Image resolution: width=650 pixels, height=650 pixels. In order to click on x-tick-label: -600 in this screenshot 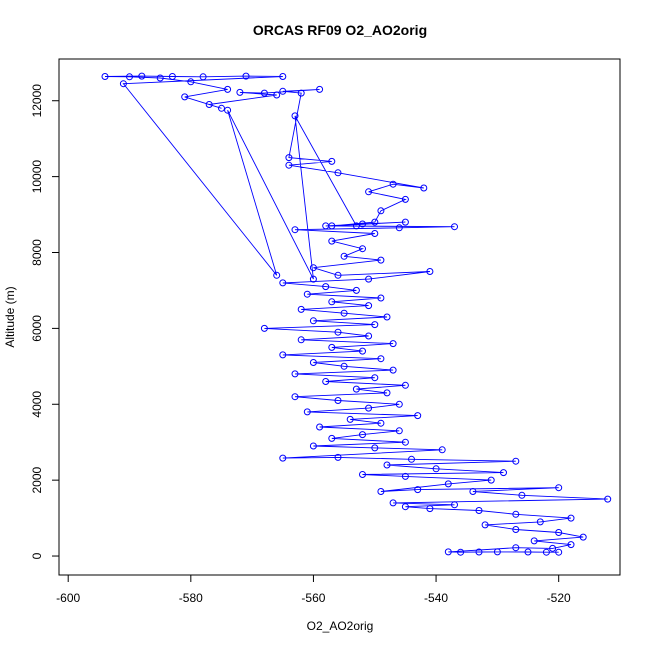, I will do `click(68, 598)`.